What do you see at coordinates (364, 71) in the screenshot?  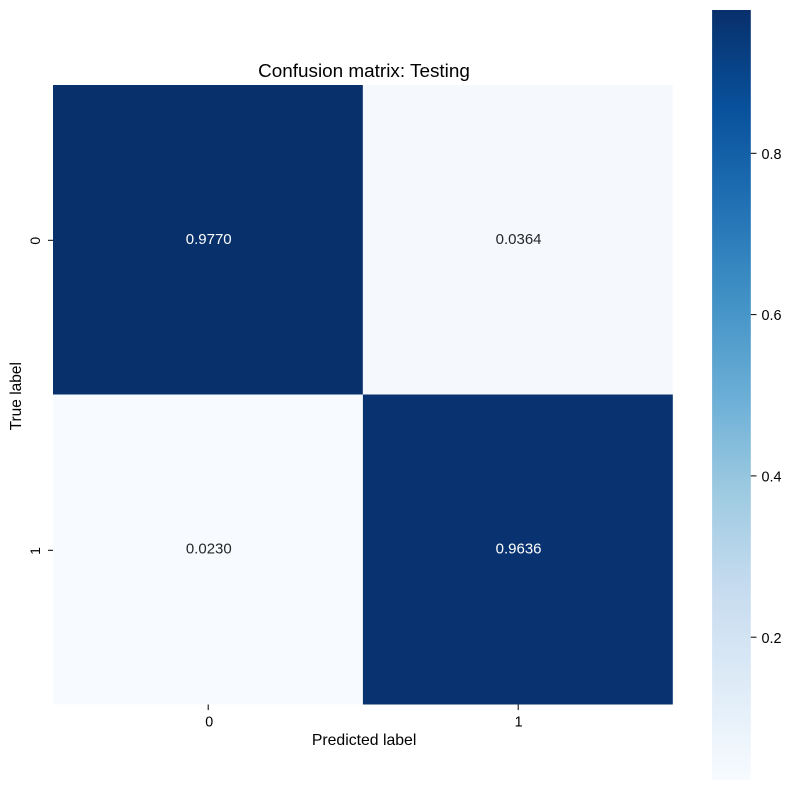 I see `svg-text: Confusion matrix: Testing` at bounding box center [364, 71].